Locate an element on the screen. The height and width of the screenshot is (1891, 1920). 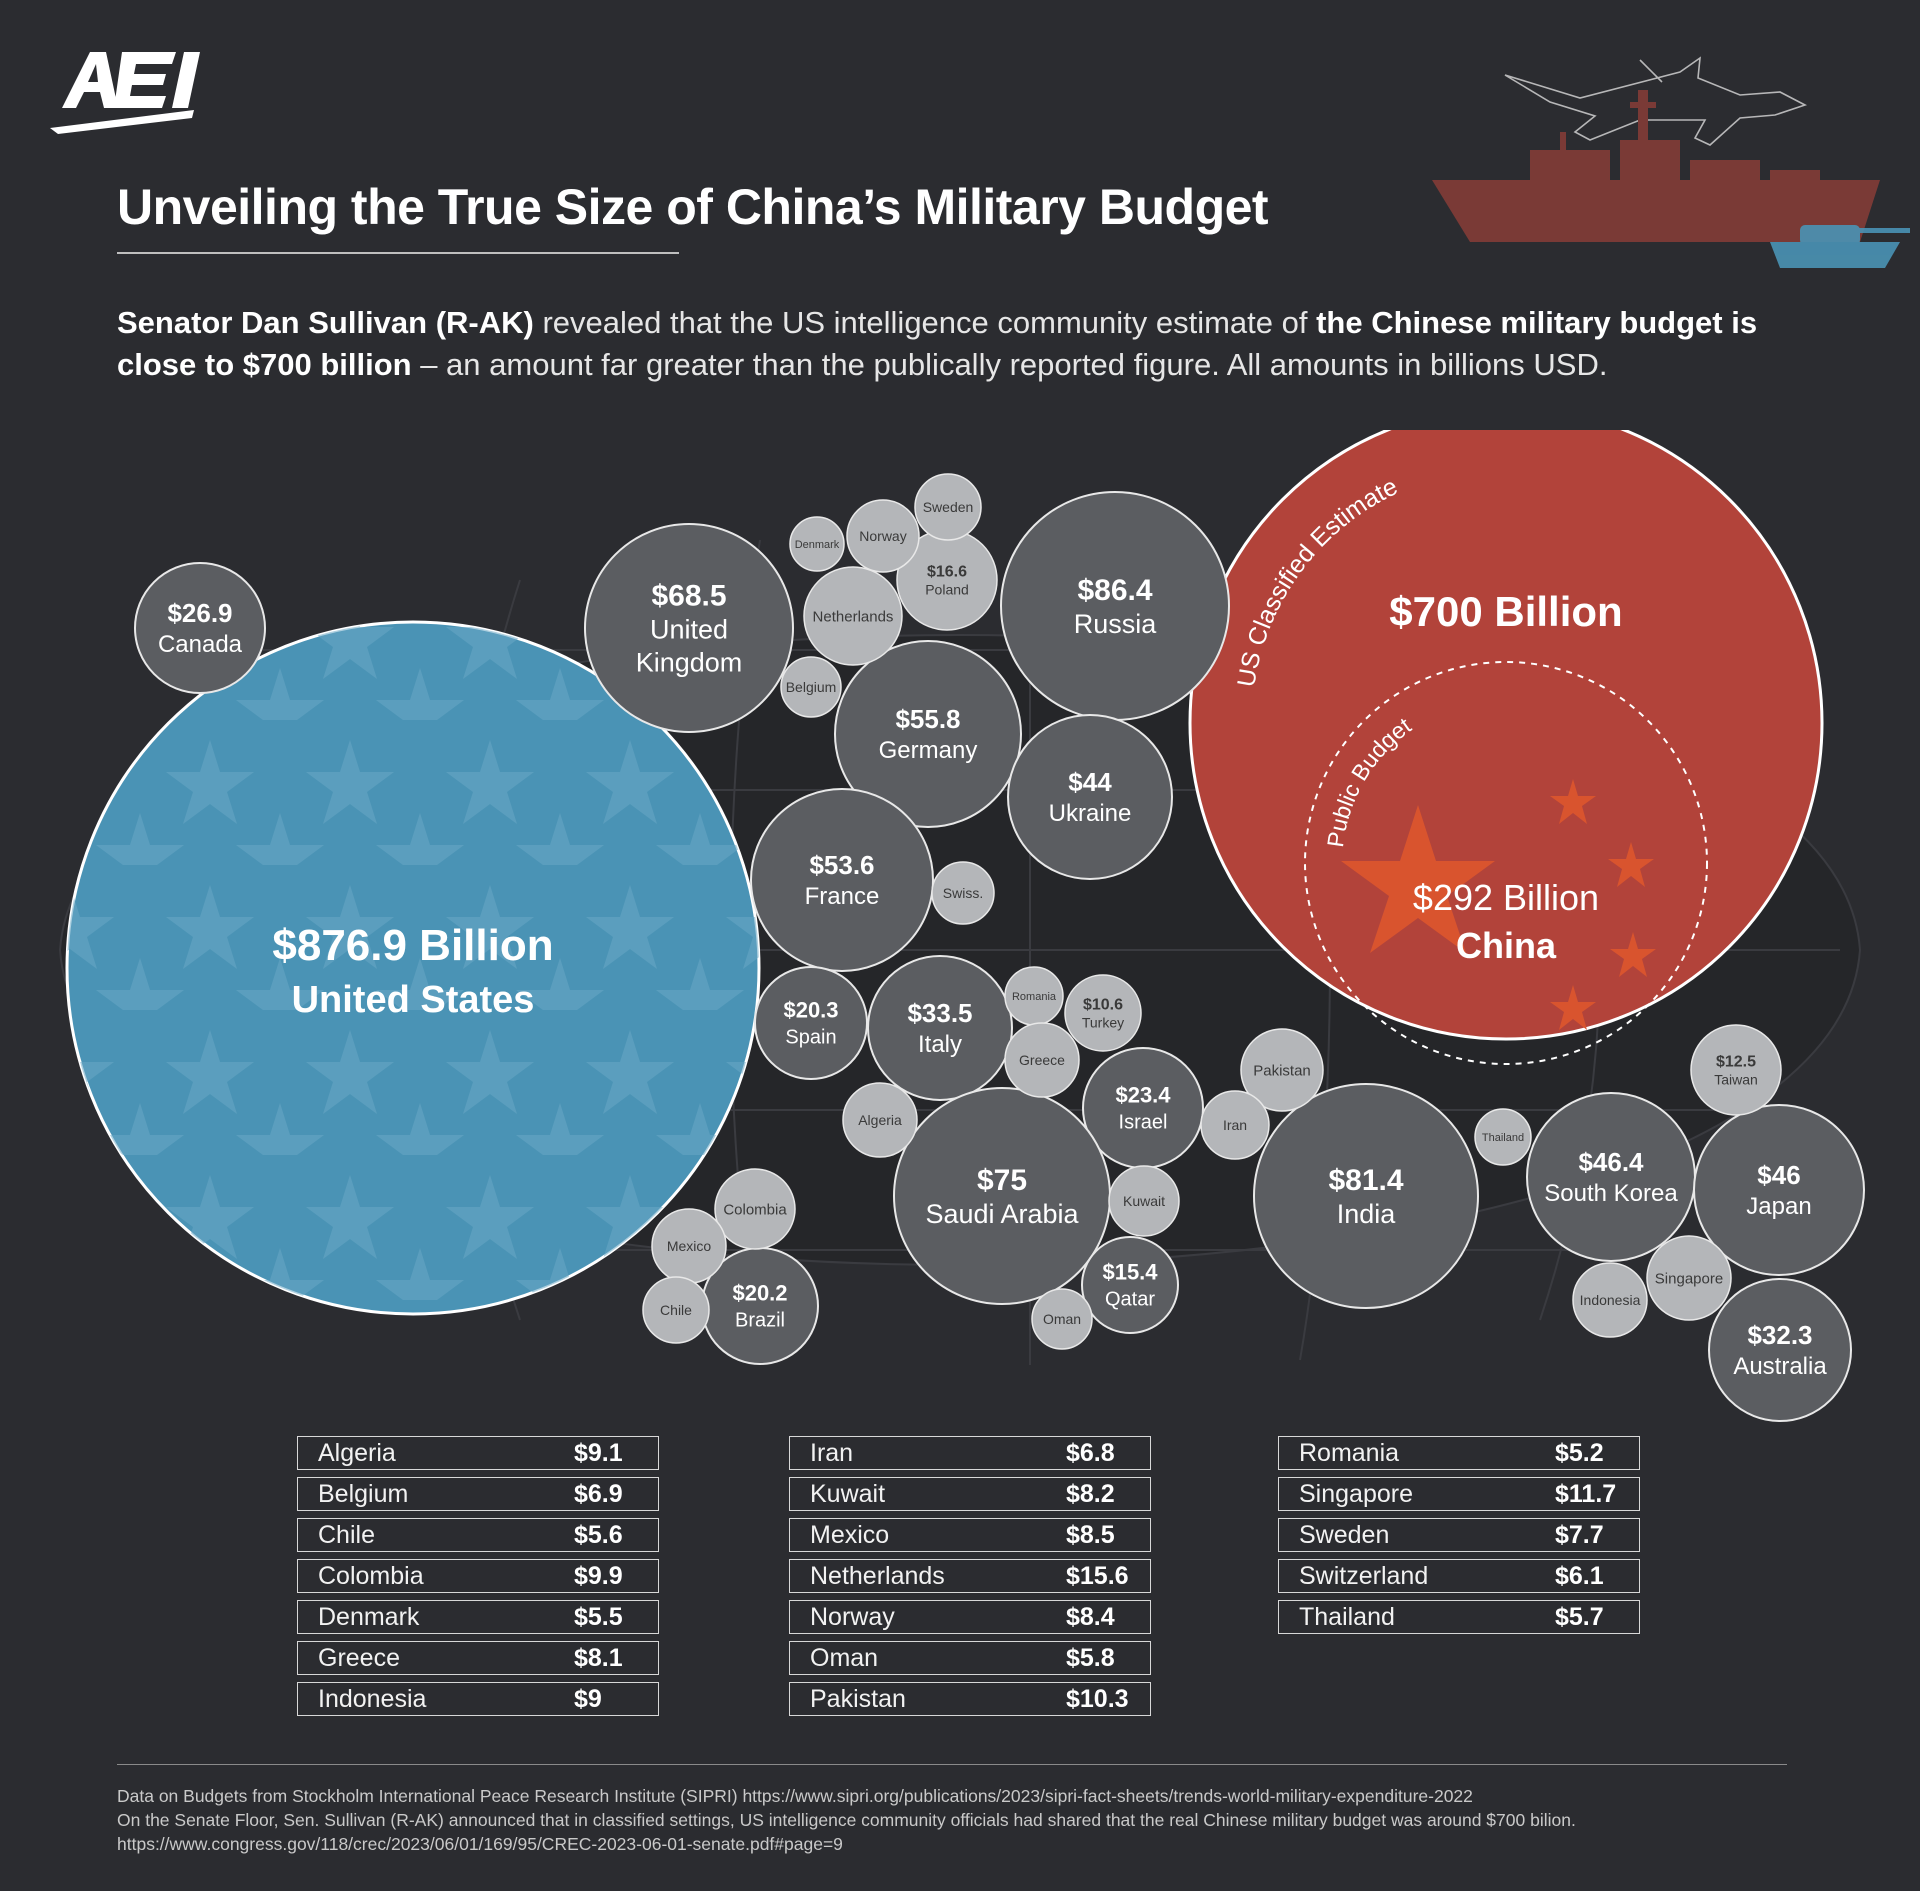
table-country: Belgium is located at coordinates (363, 1494).